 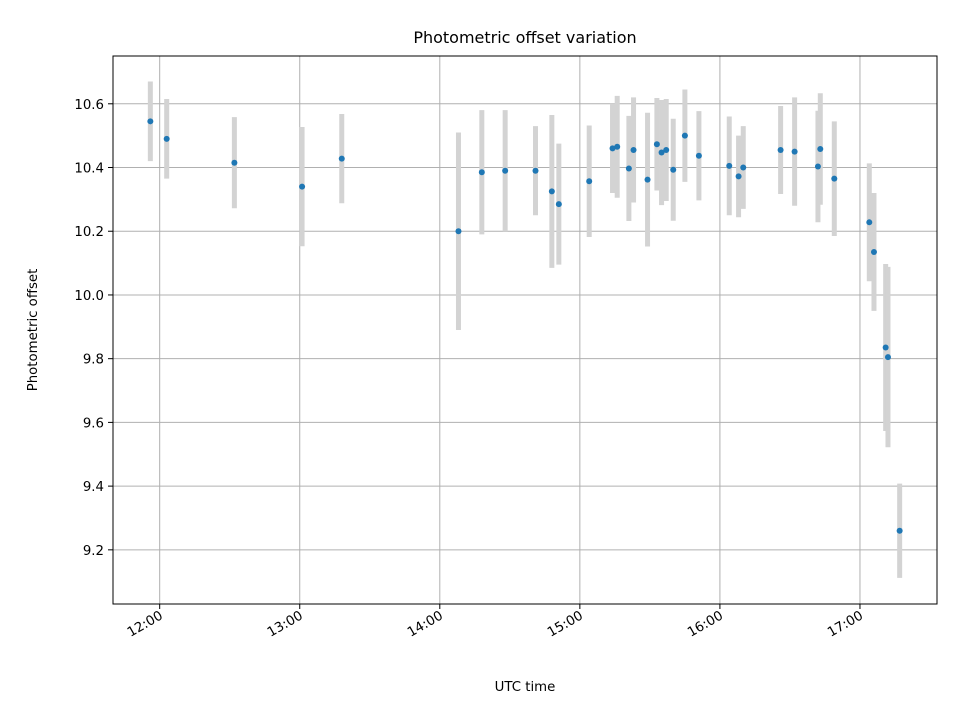 I want to click on y-tick-label: 9.8, so click(x=93, y=360).